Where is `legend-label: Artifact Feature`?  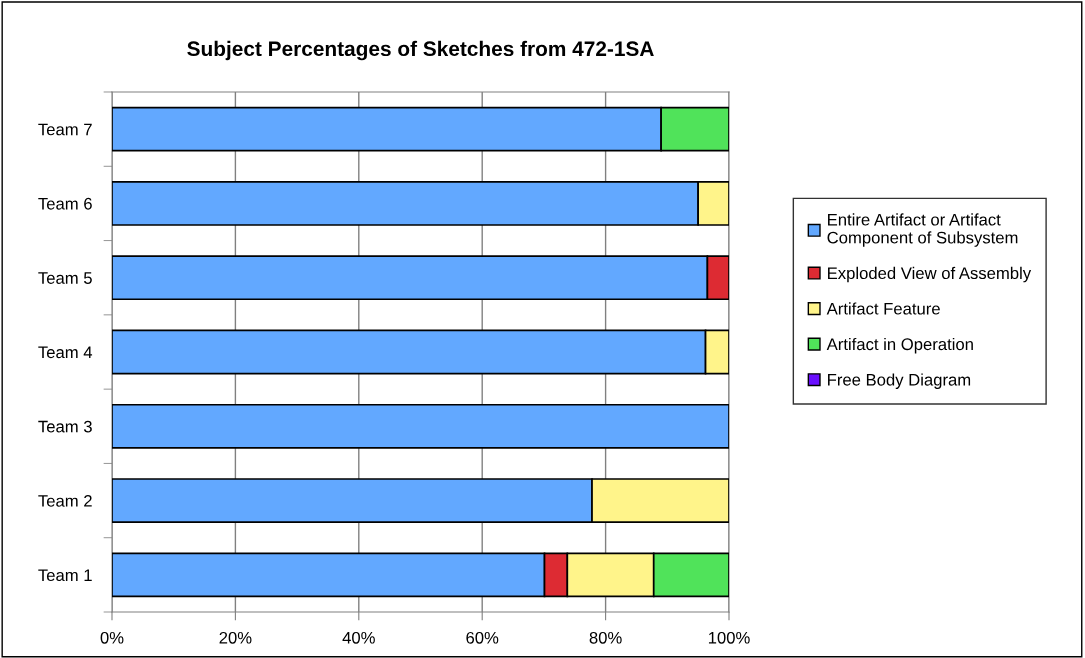
legend-label: Artifact Feature is located at coordinates (883, 308).